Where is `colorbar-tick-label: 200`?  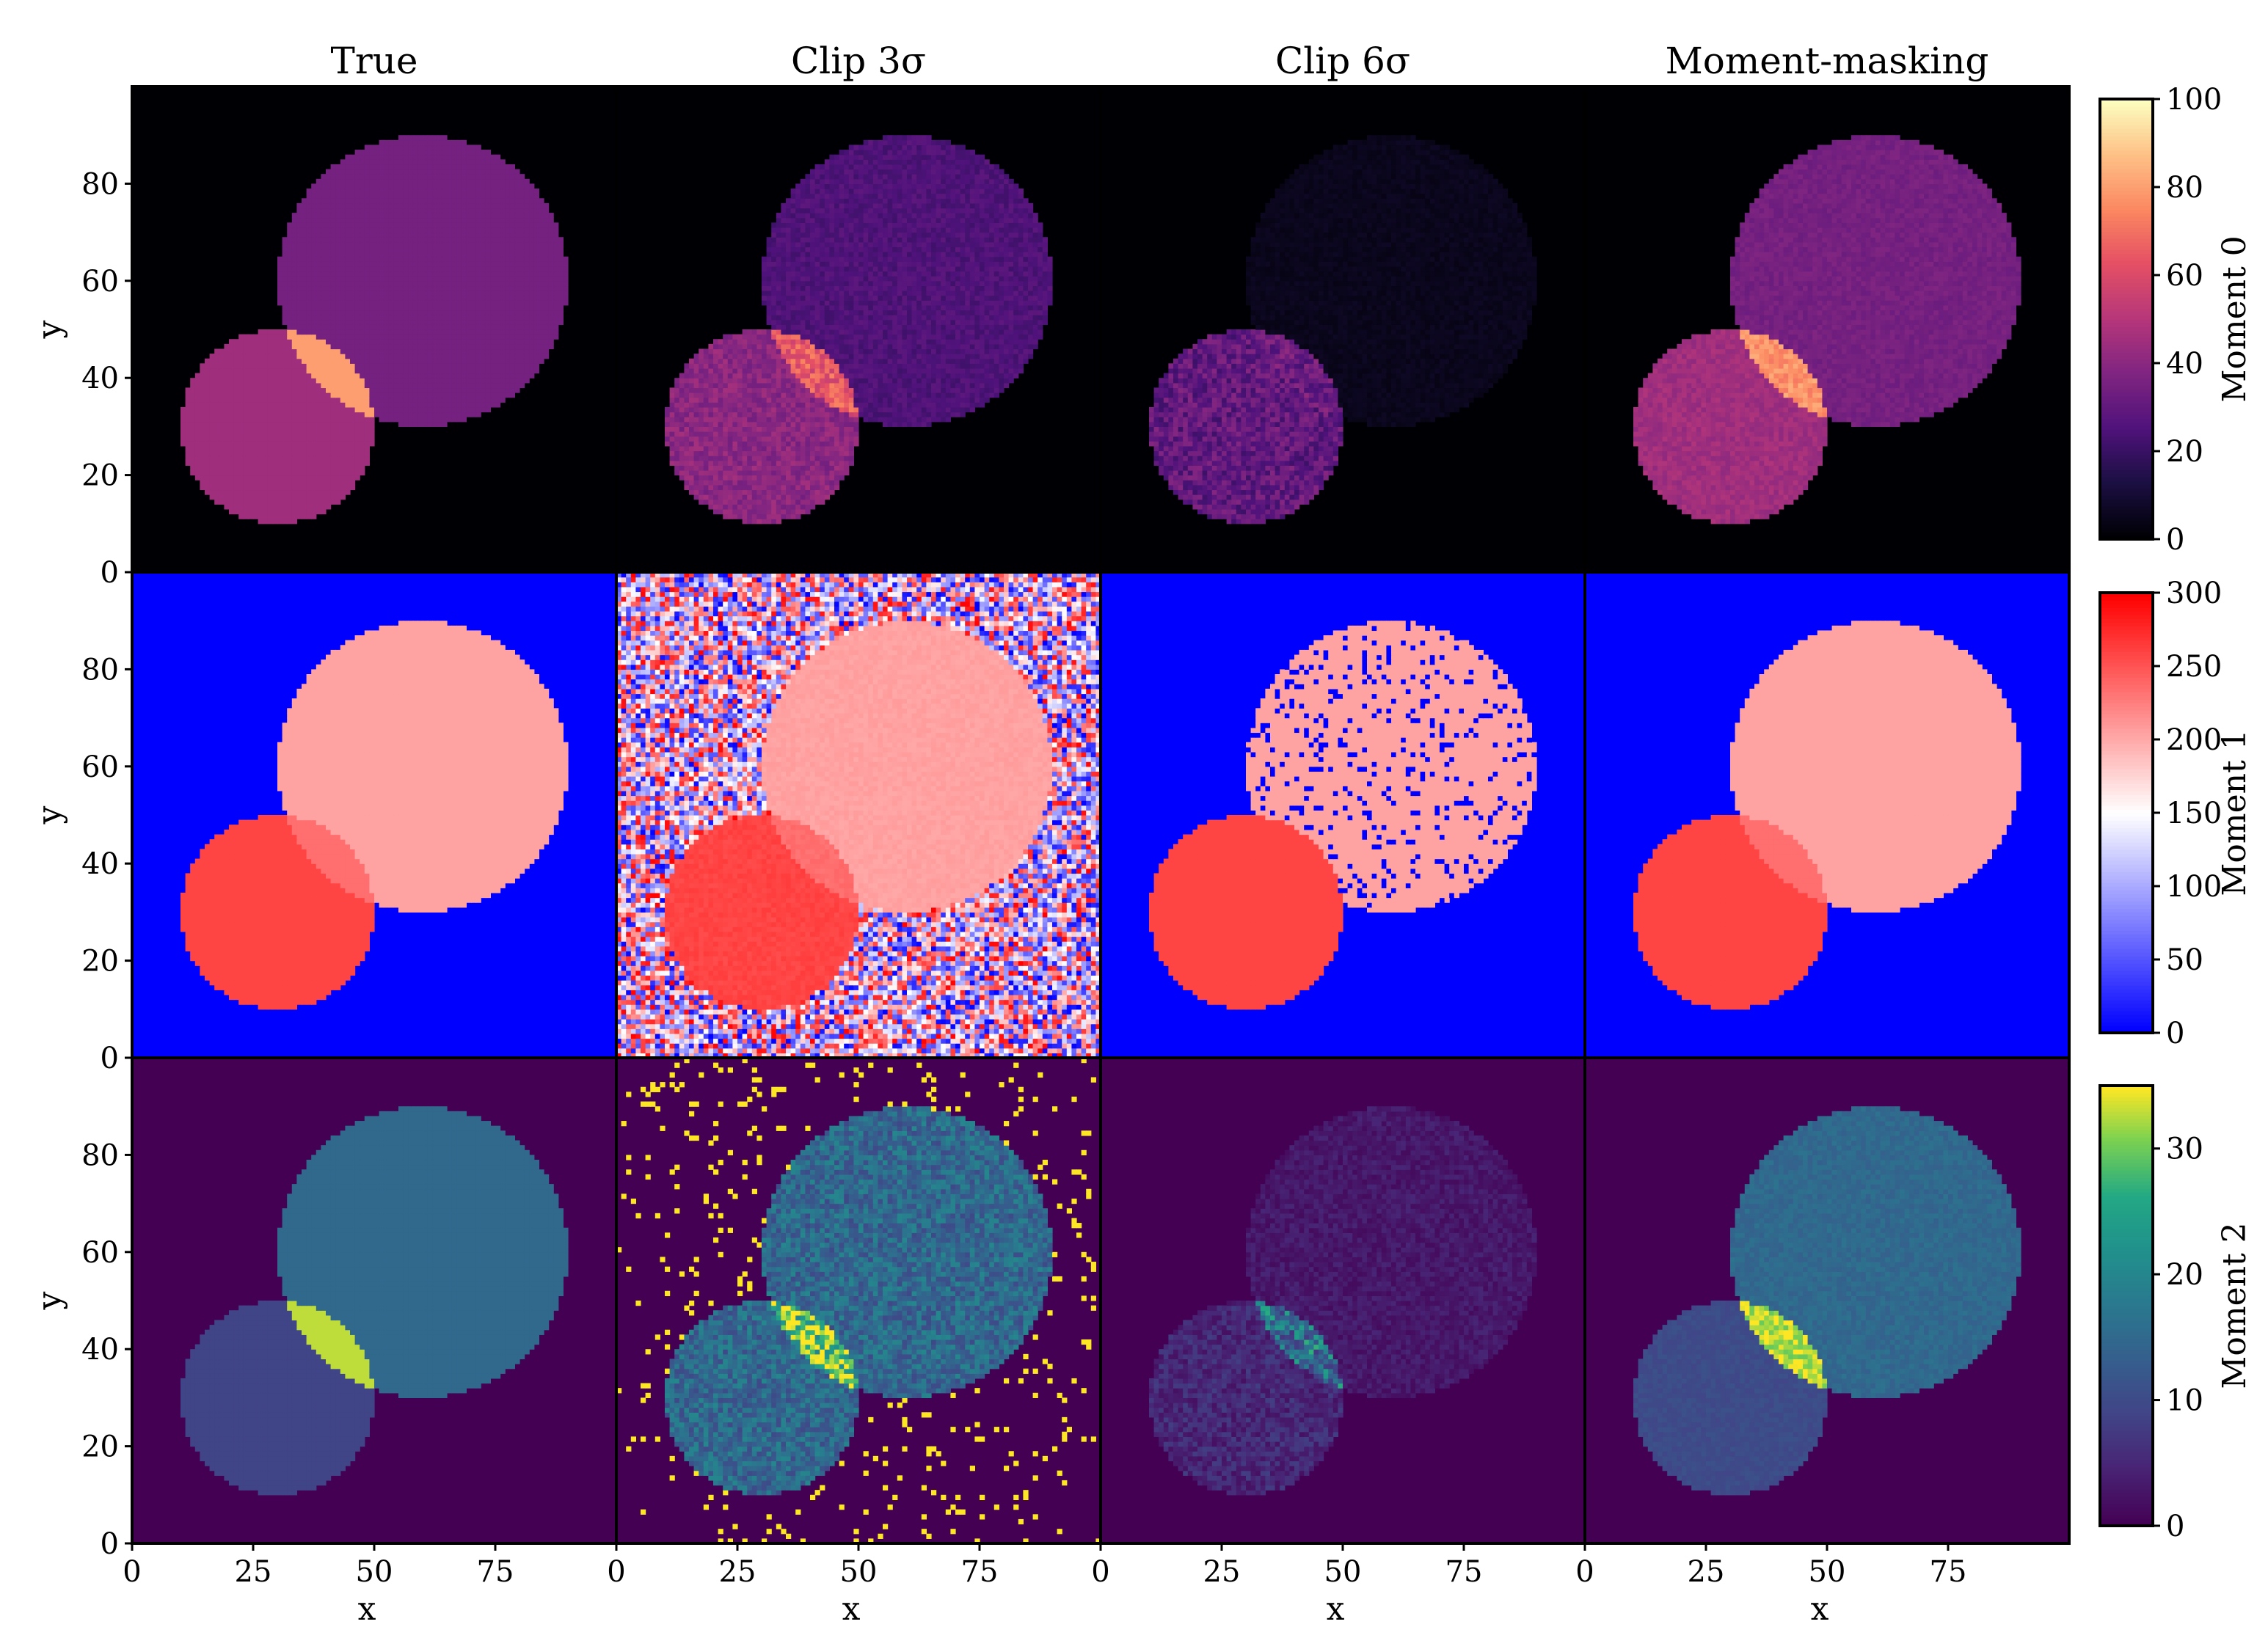 colorbar-tick-label: 200 is located at coordinates (2194, 740).